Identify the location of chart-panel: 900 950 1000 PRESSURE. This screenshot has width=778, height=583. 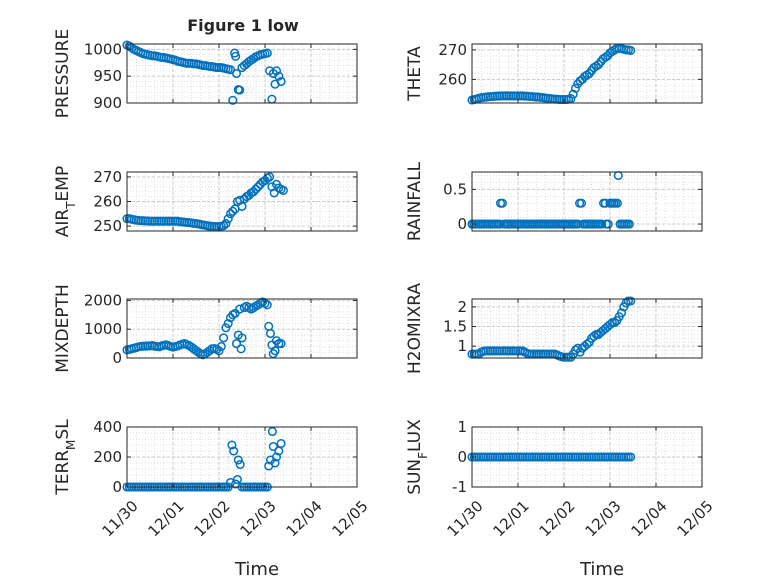
(205, 73).